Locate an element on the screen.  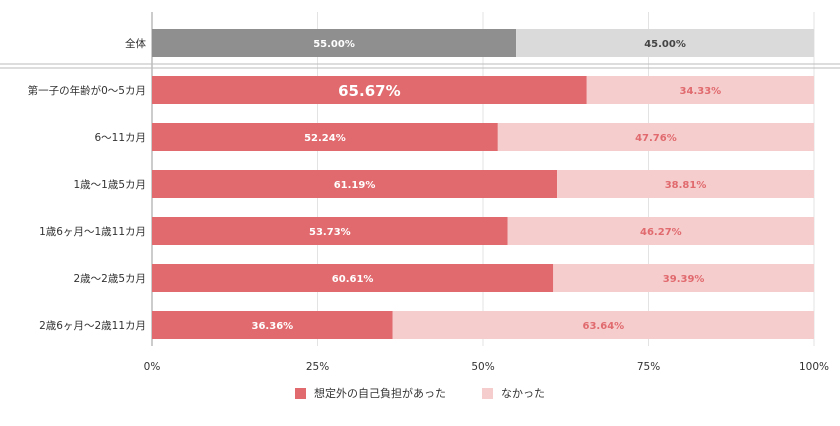
legend-item-series-b: なかった is located at coordinates (513, 393).